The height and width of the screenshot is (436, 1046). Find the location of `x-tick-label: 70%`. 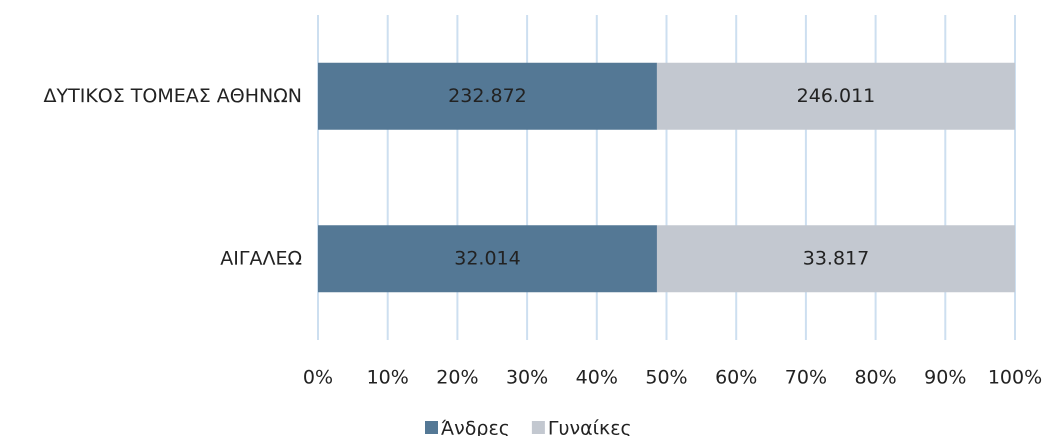

x-tick-label: 70% is located at coordinates (806, 378).